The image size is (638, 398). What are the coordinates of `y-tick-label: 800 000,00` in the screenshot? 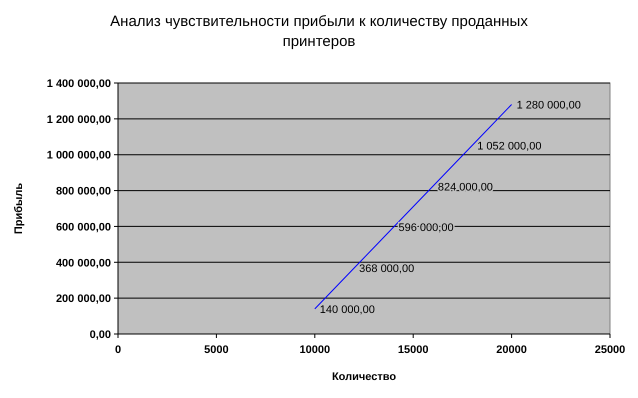 It's located at (83, 192).